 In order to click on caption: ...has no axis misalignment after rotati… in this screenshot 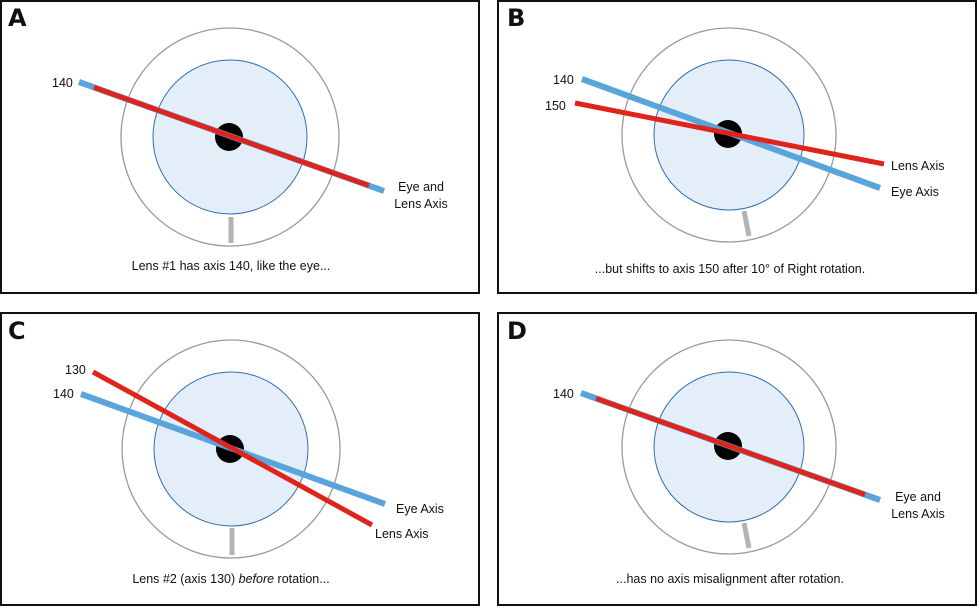, I will do `click(730, 579)`.